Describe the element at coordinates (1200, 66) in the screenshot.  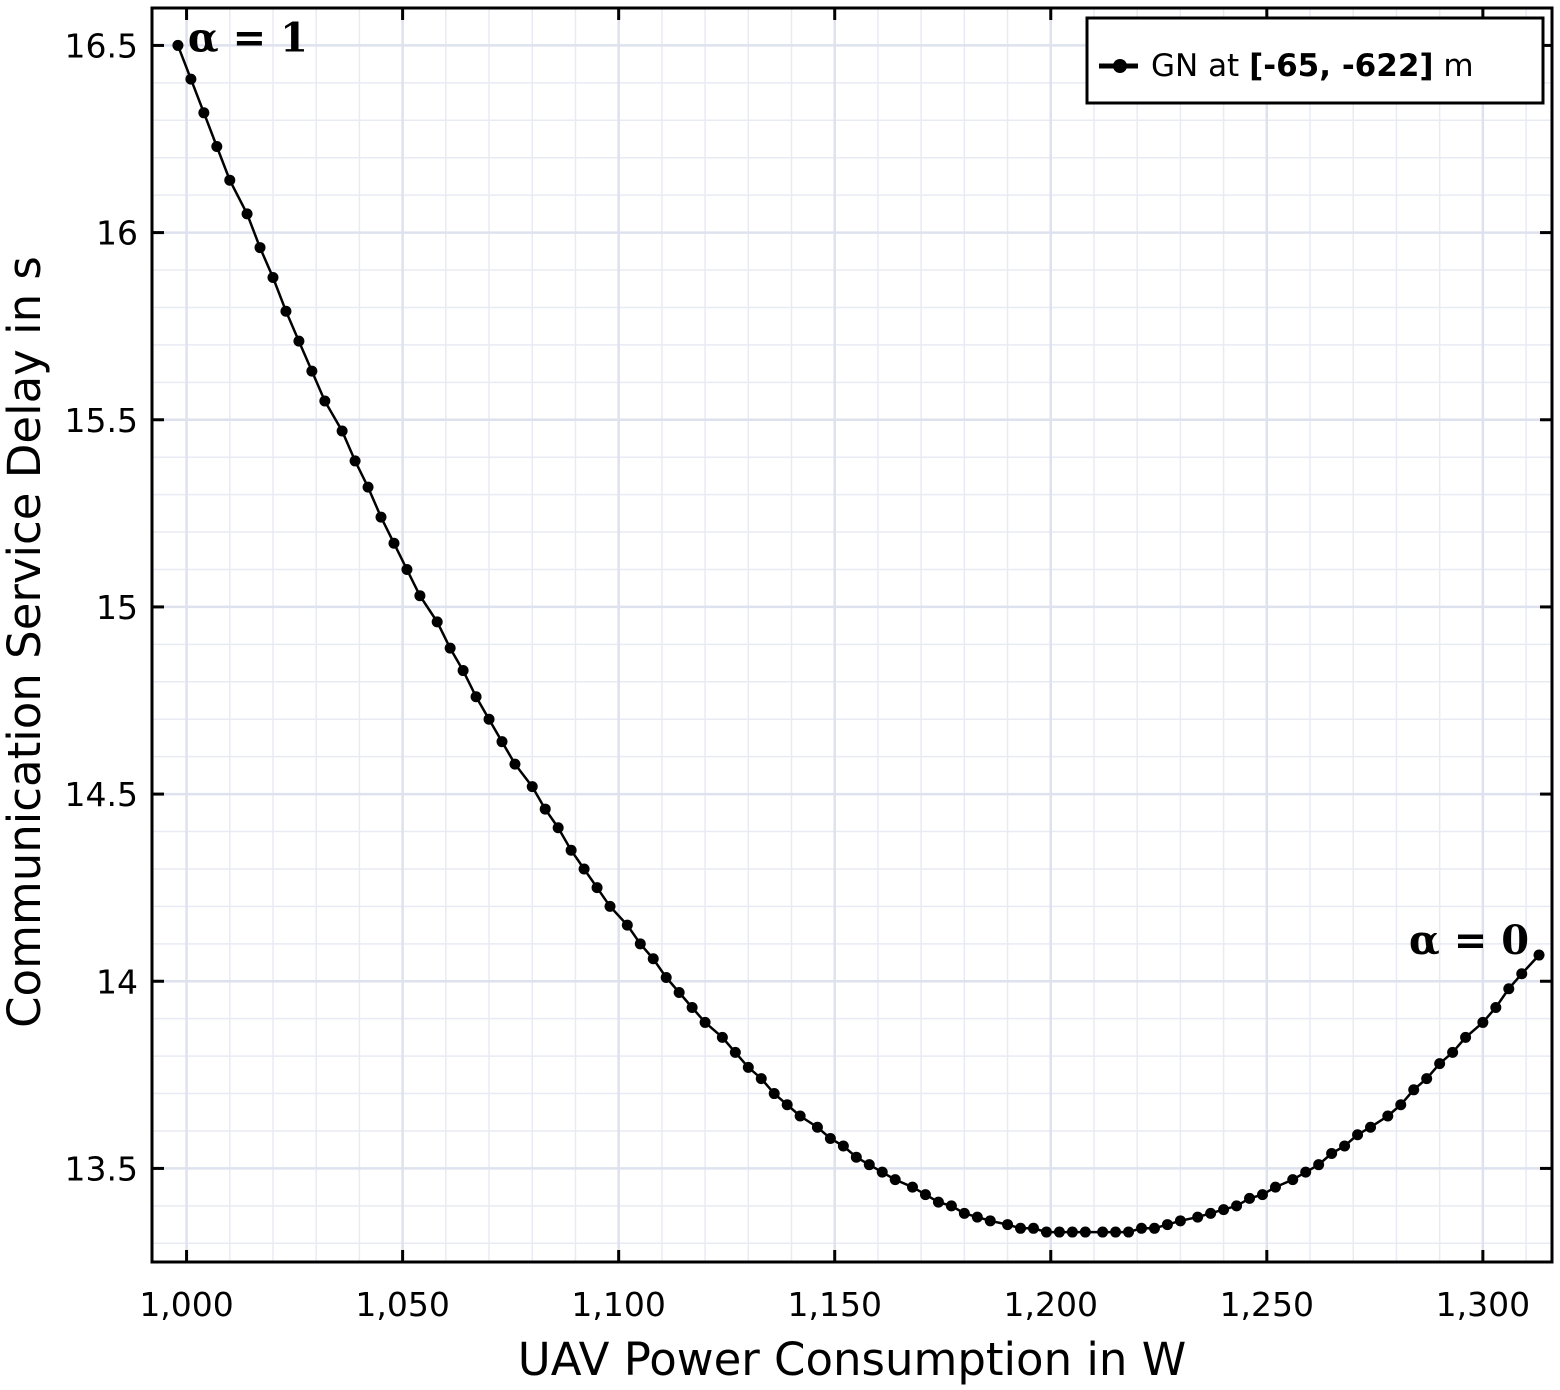
I see `legend-label-prefix: GN at` at that location.